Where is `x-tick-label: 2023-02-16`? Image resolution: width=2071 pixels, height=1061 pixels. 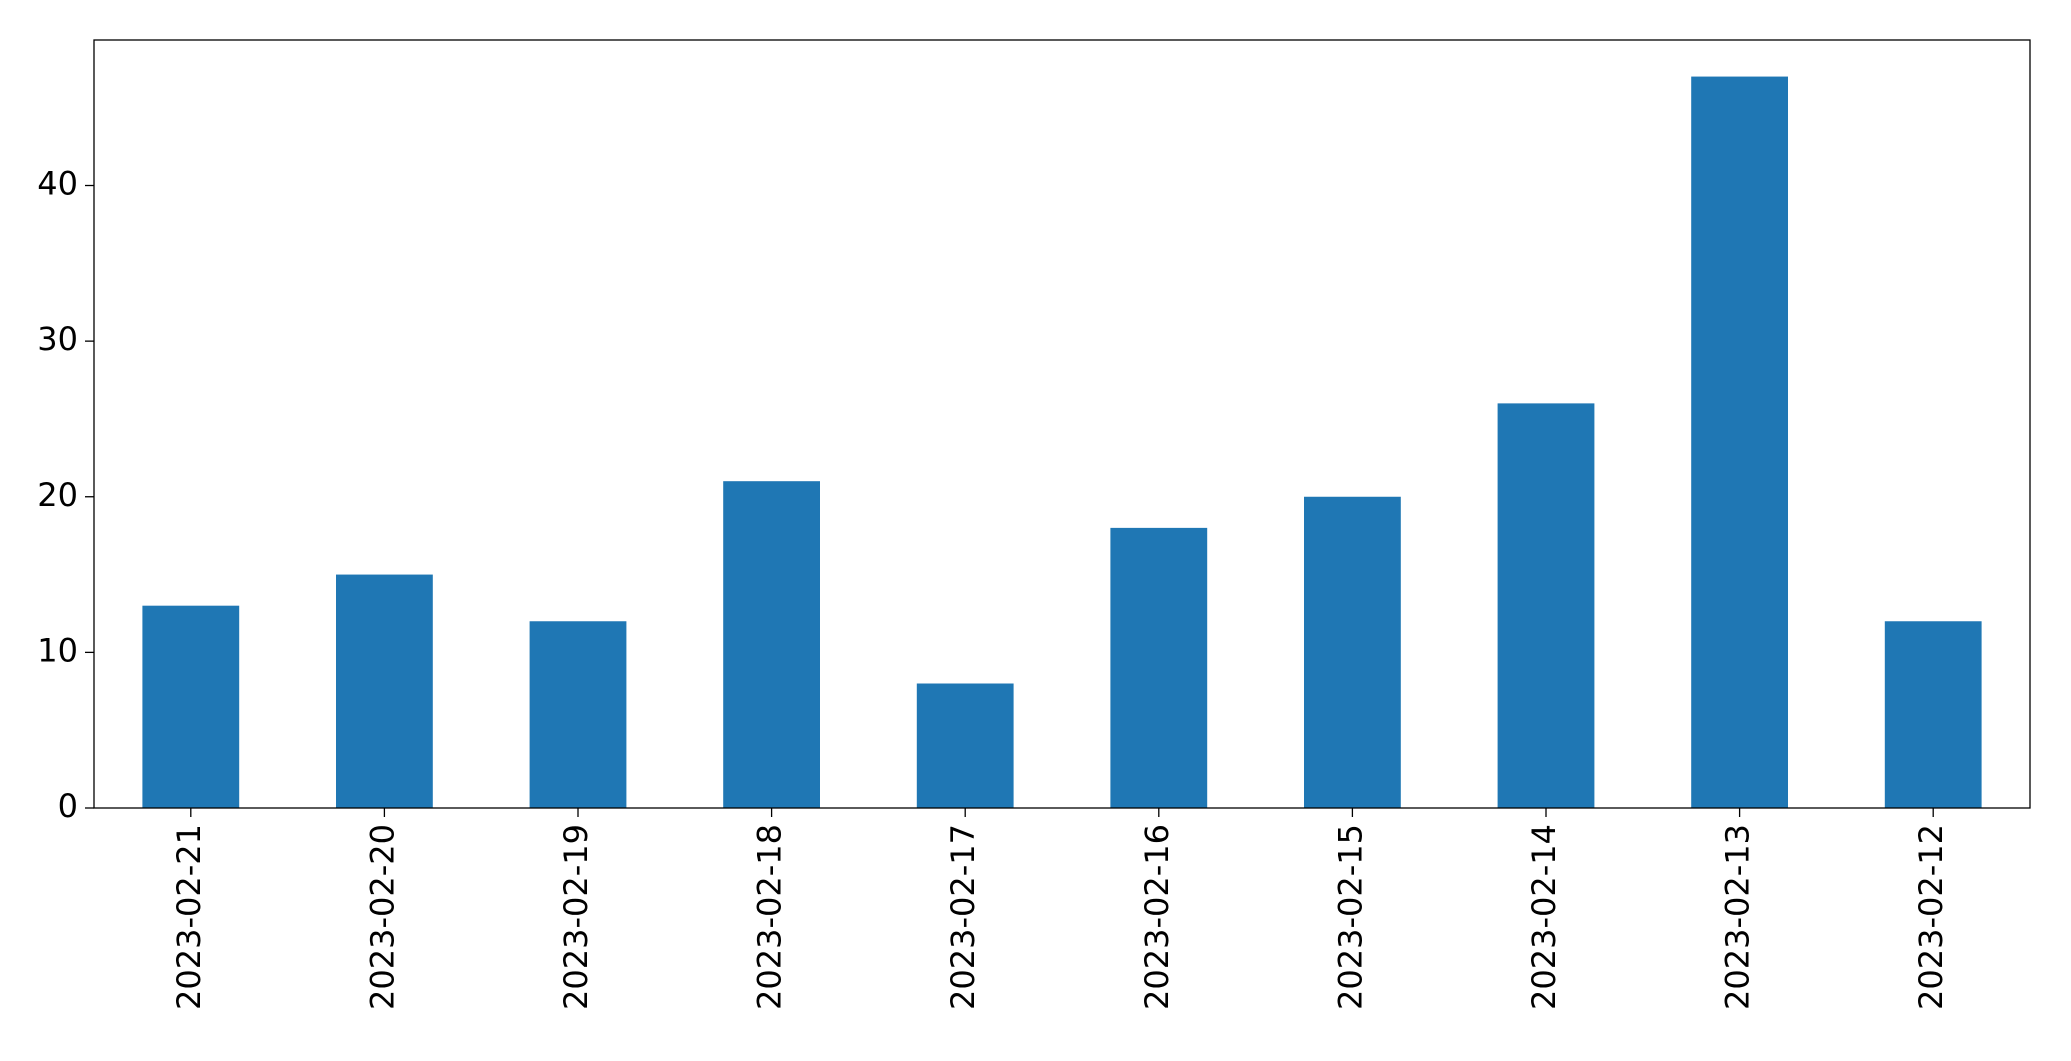
x-tick-label: 2023-02-16 is located at coordinates (1157, 917).